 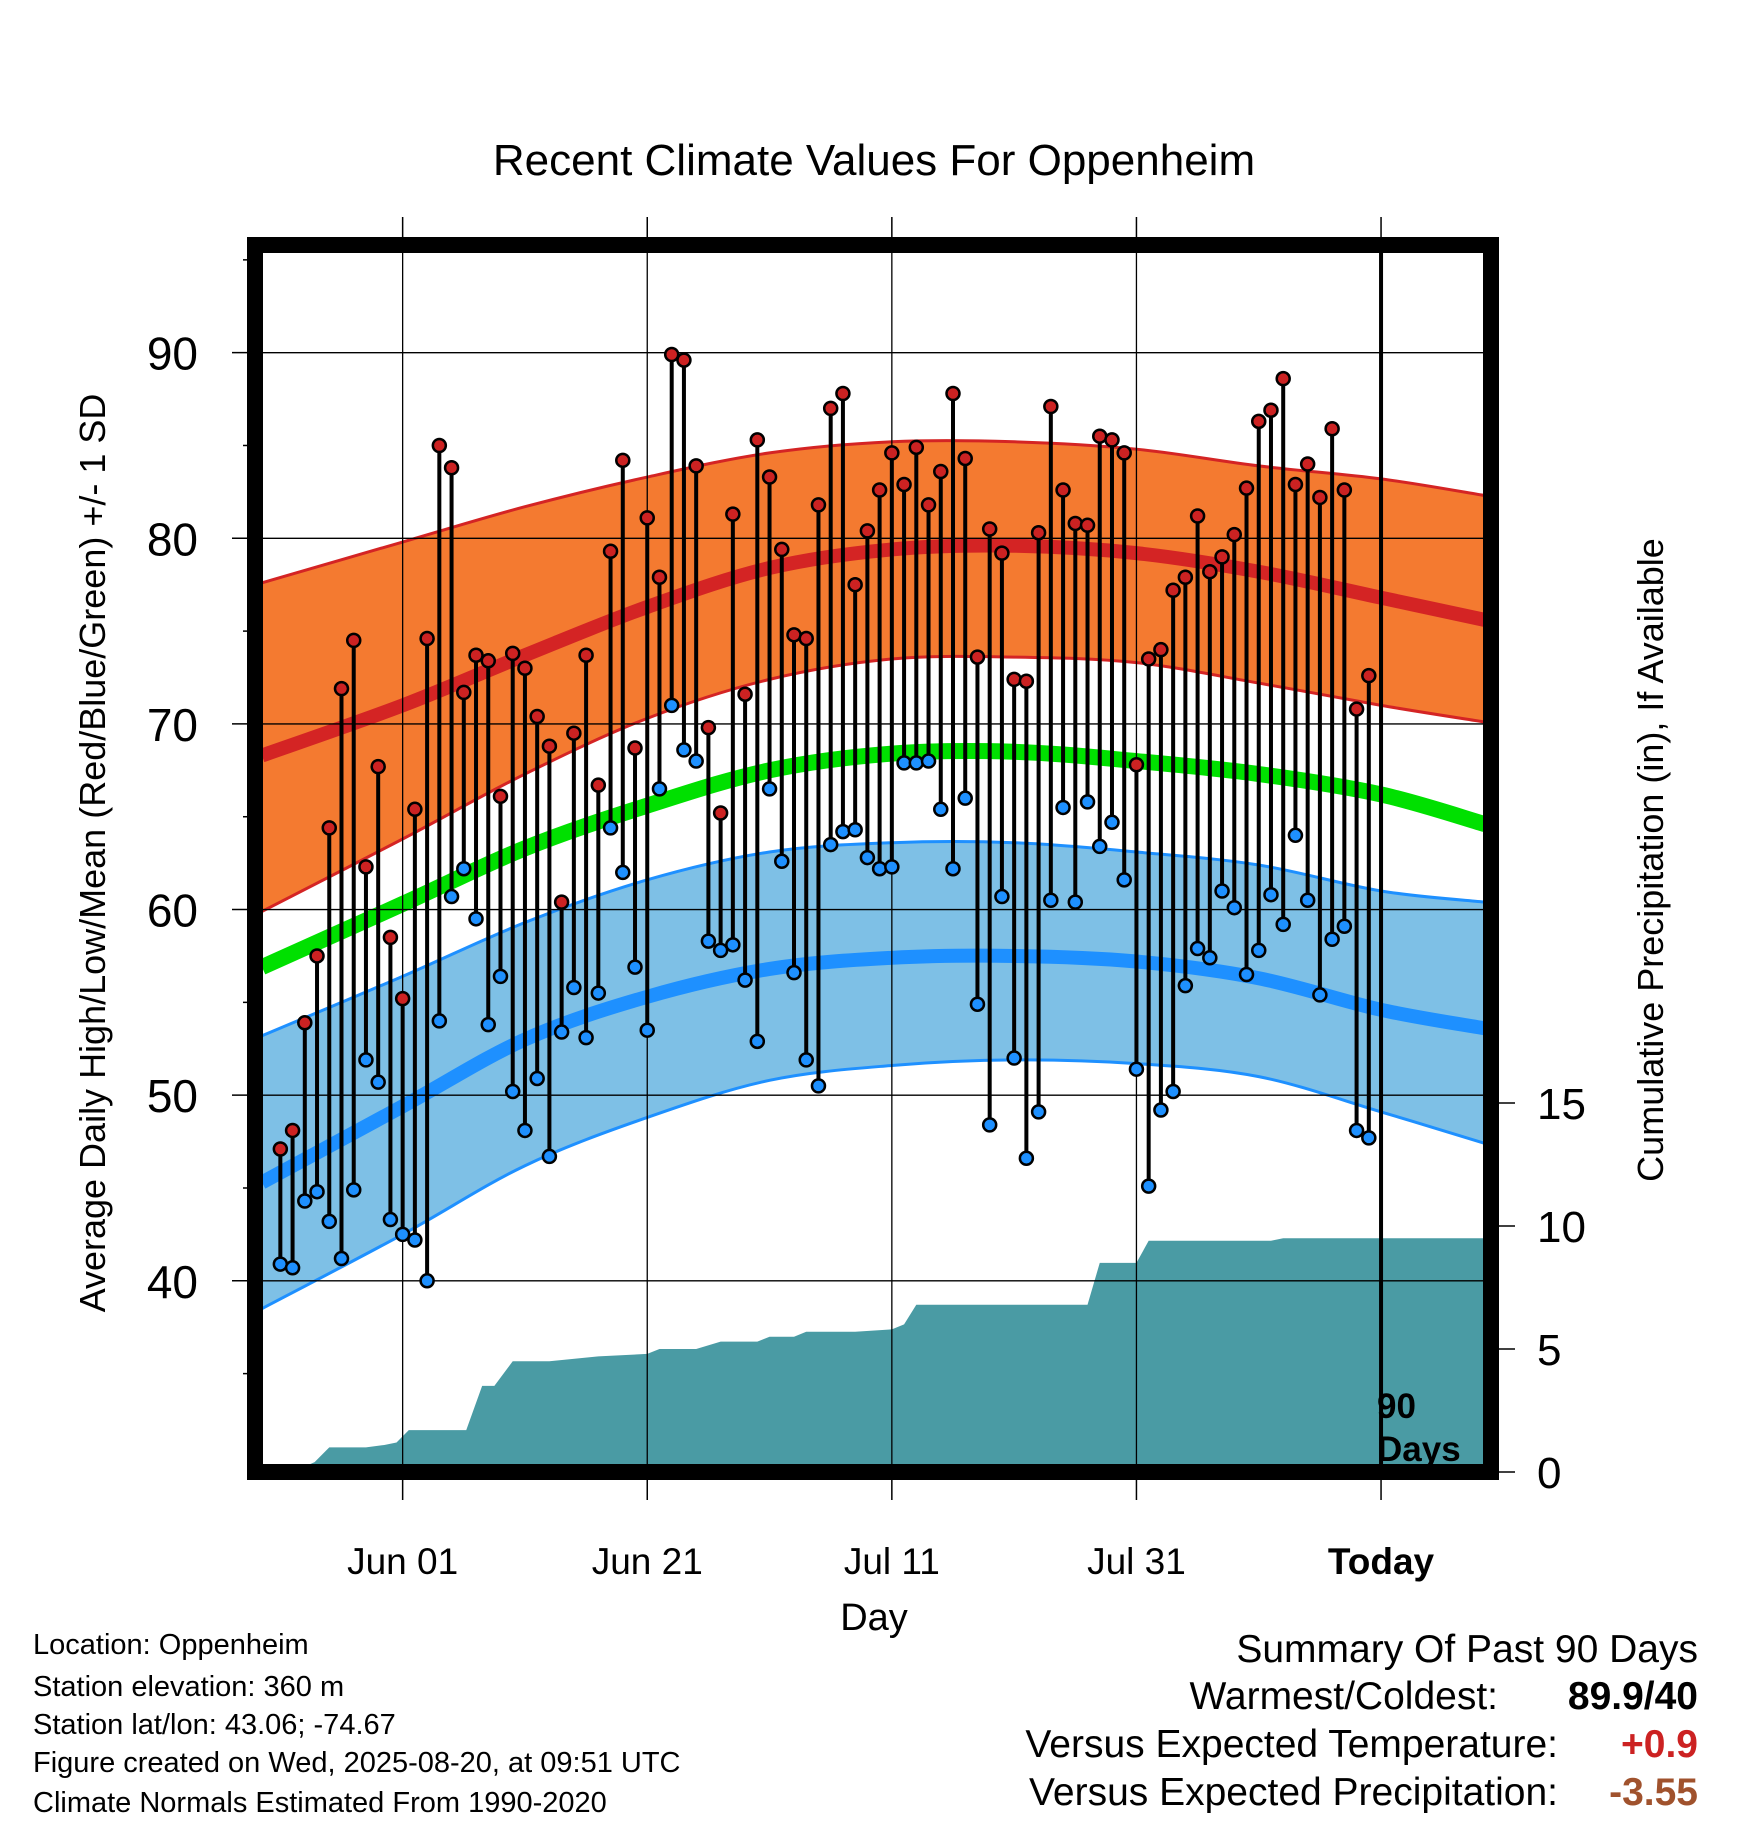 I want to click on x-tick-label: Jun 21, so click(x=647, y=1561).